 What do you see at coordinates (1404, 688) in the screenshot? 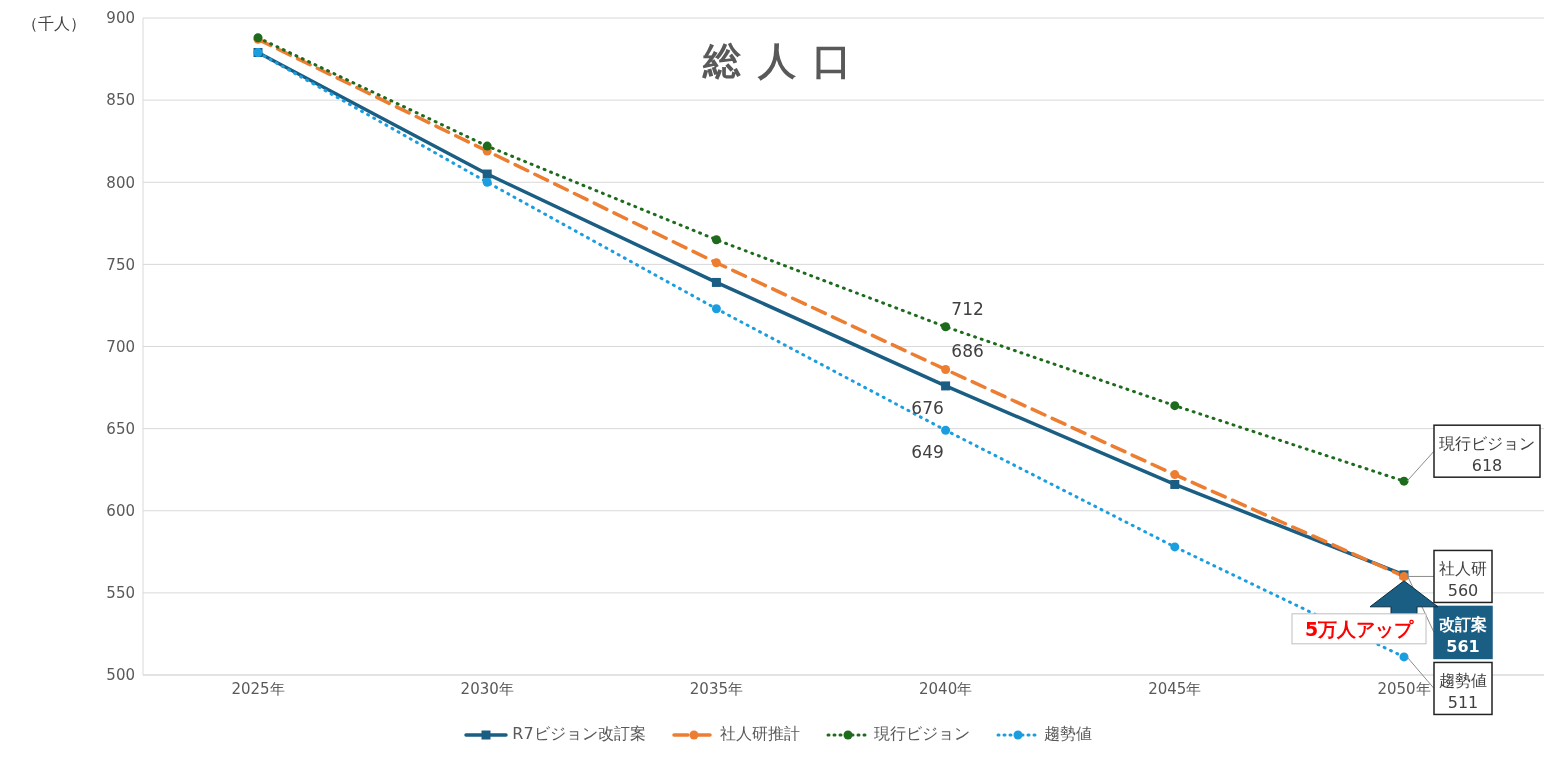
I see `x-tick-label: 2050年` at bounding box center [1404, 688].